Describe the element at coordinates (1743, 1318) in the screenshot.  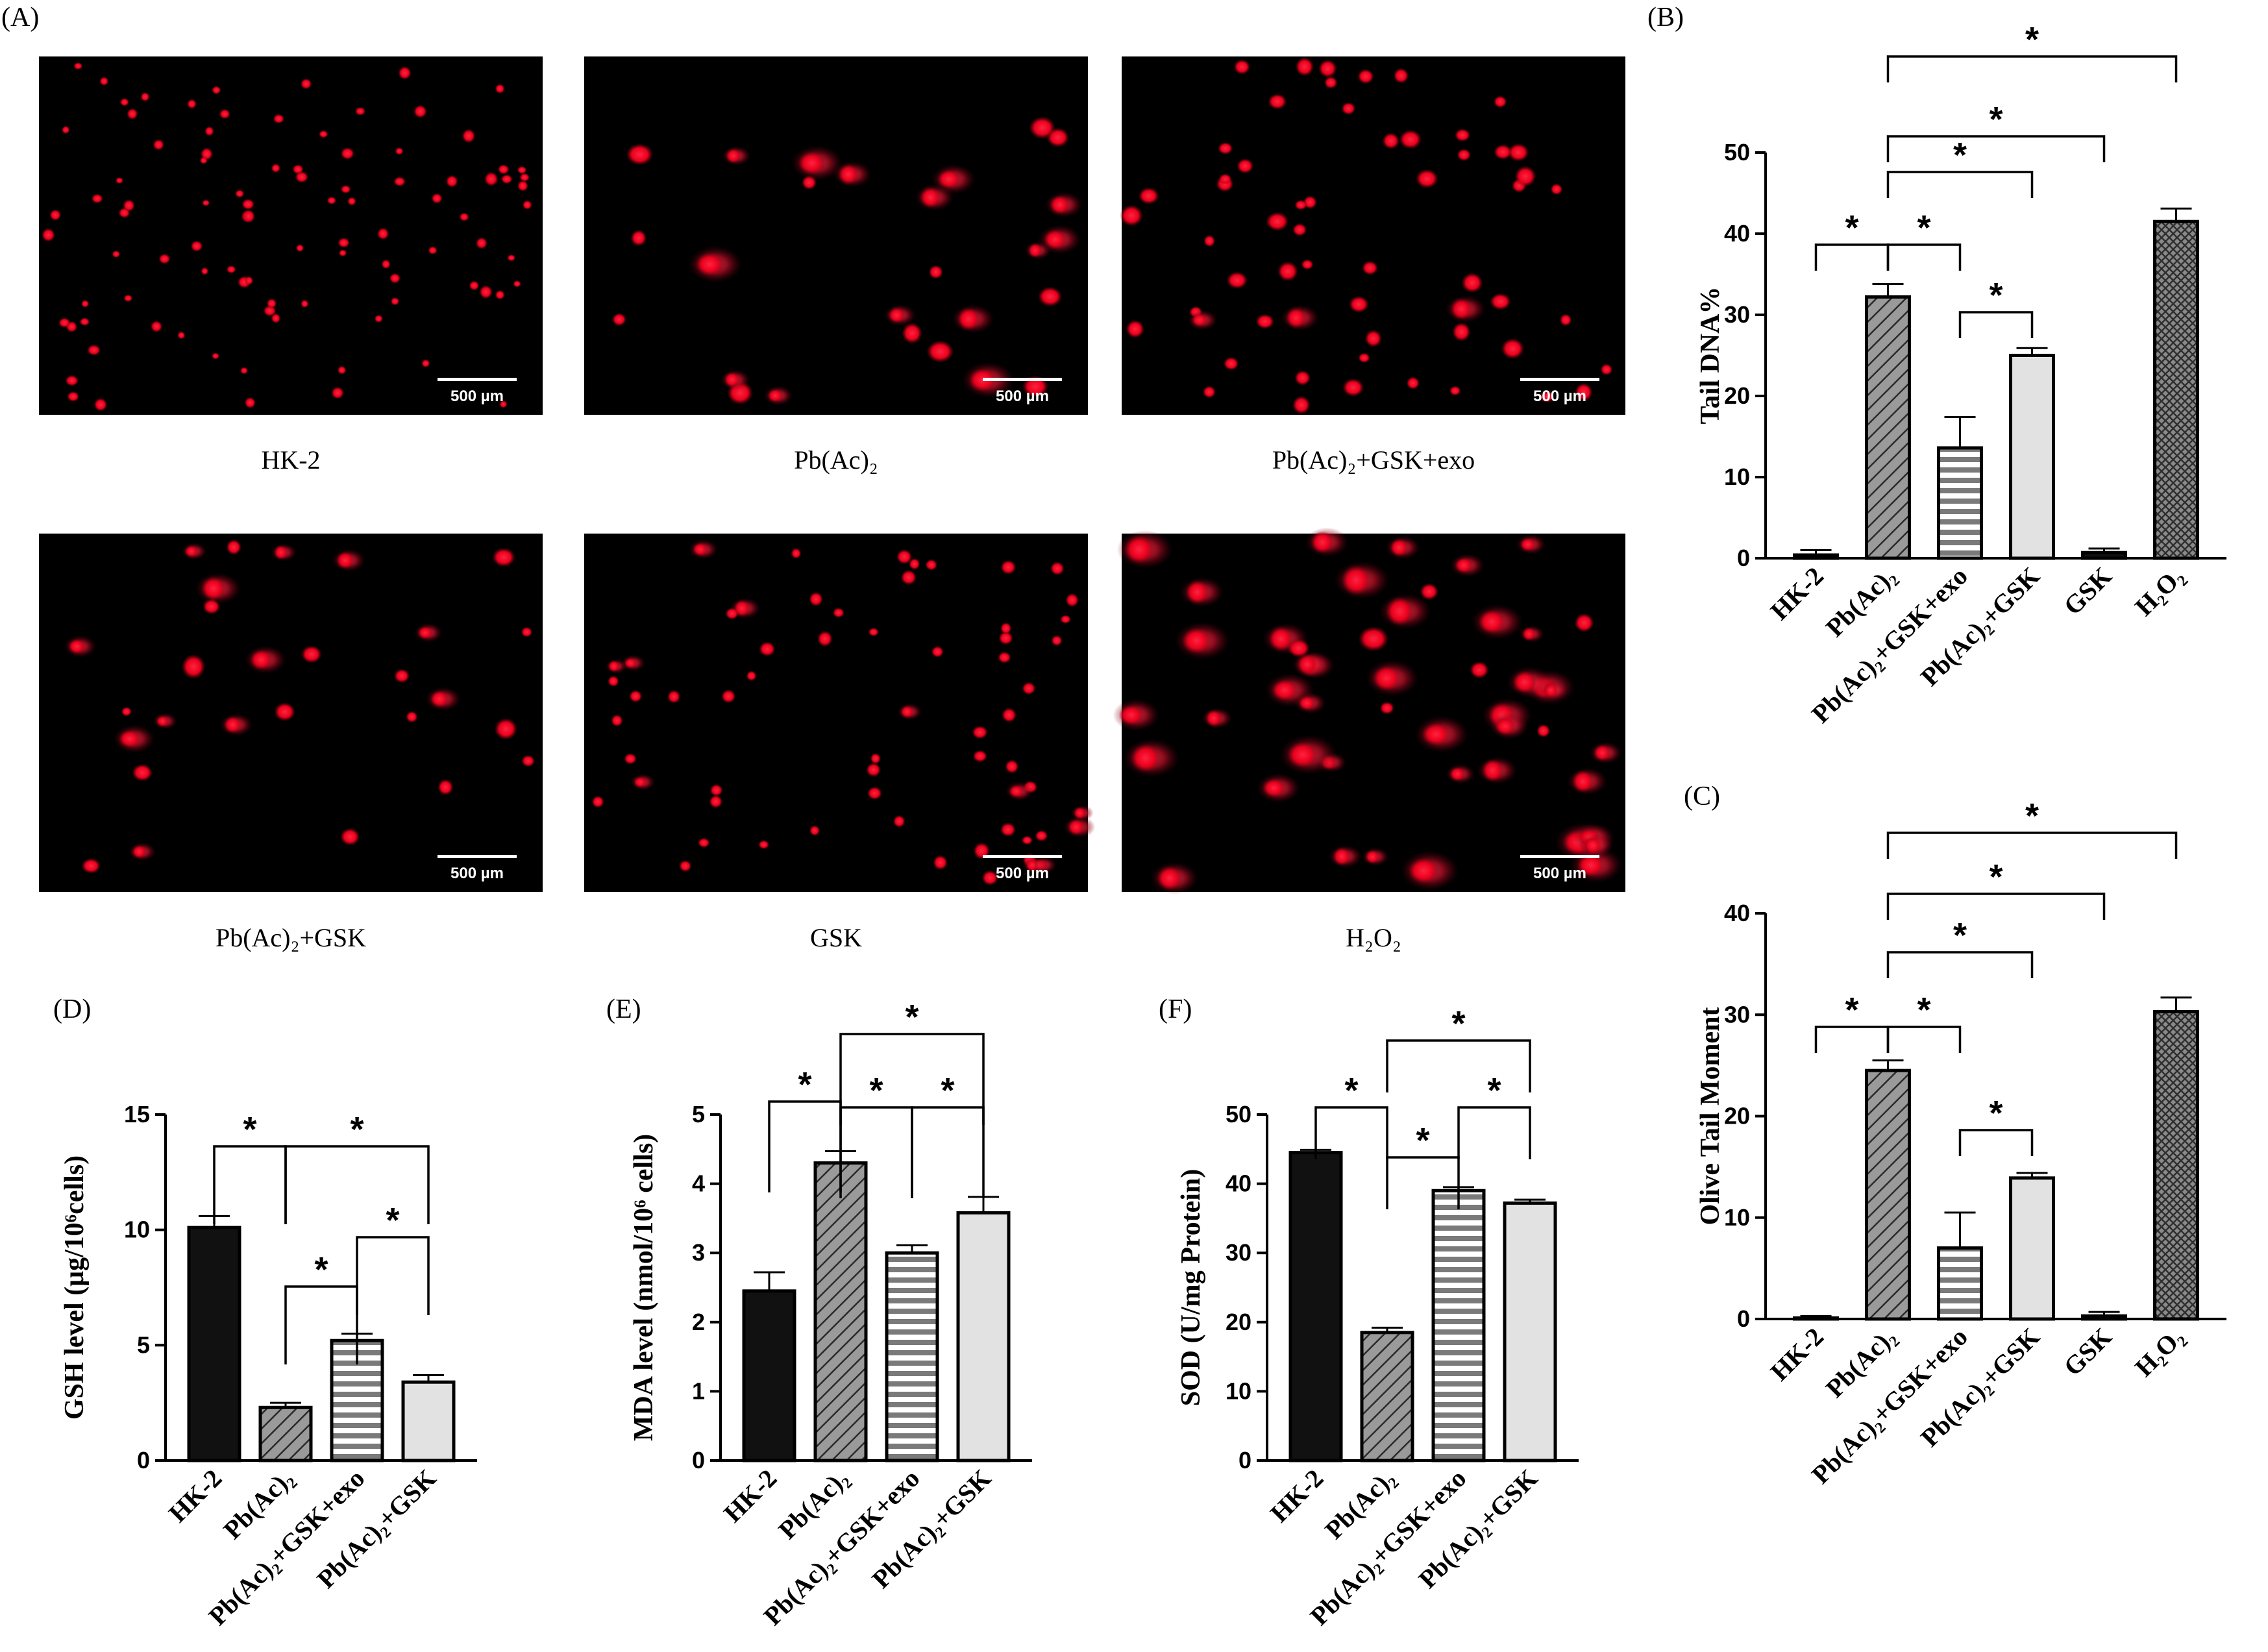
I see `y-tick-label: 0` at that location.